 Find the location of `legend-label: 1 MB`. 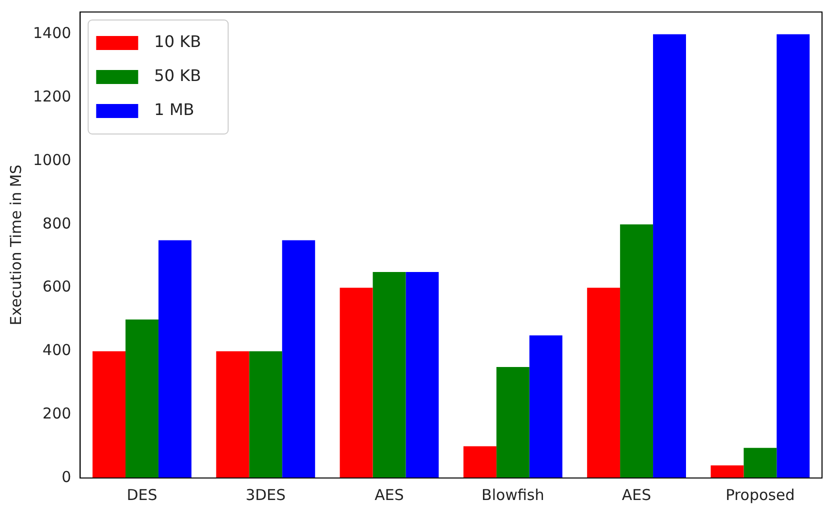

legend-label: 1 MB is located at coordinates (174, 110).